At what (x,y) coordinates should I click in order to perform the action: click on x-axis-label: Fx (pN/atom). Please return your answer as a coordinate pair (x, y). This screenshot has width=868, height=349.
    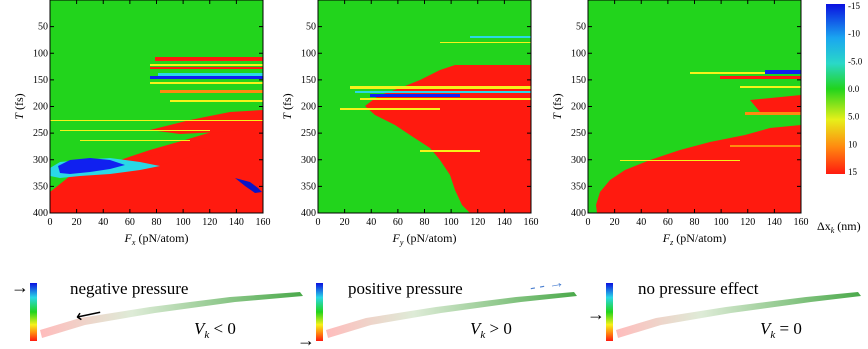
    Looking at the image, I should click on (156, 239).